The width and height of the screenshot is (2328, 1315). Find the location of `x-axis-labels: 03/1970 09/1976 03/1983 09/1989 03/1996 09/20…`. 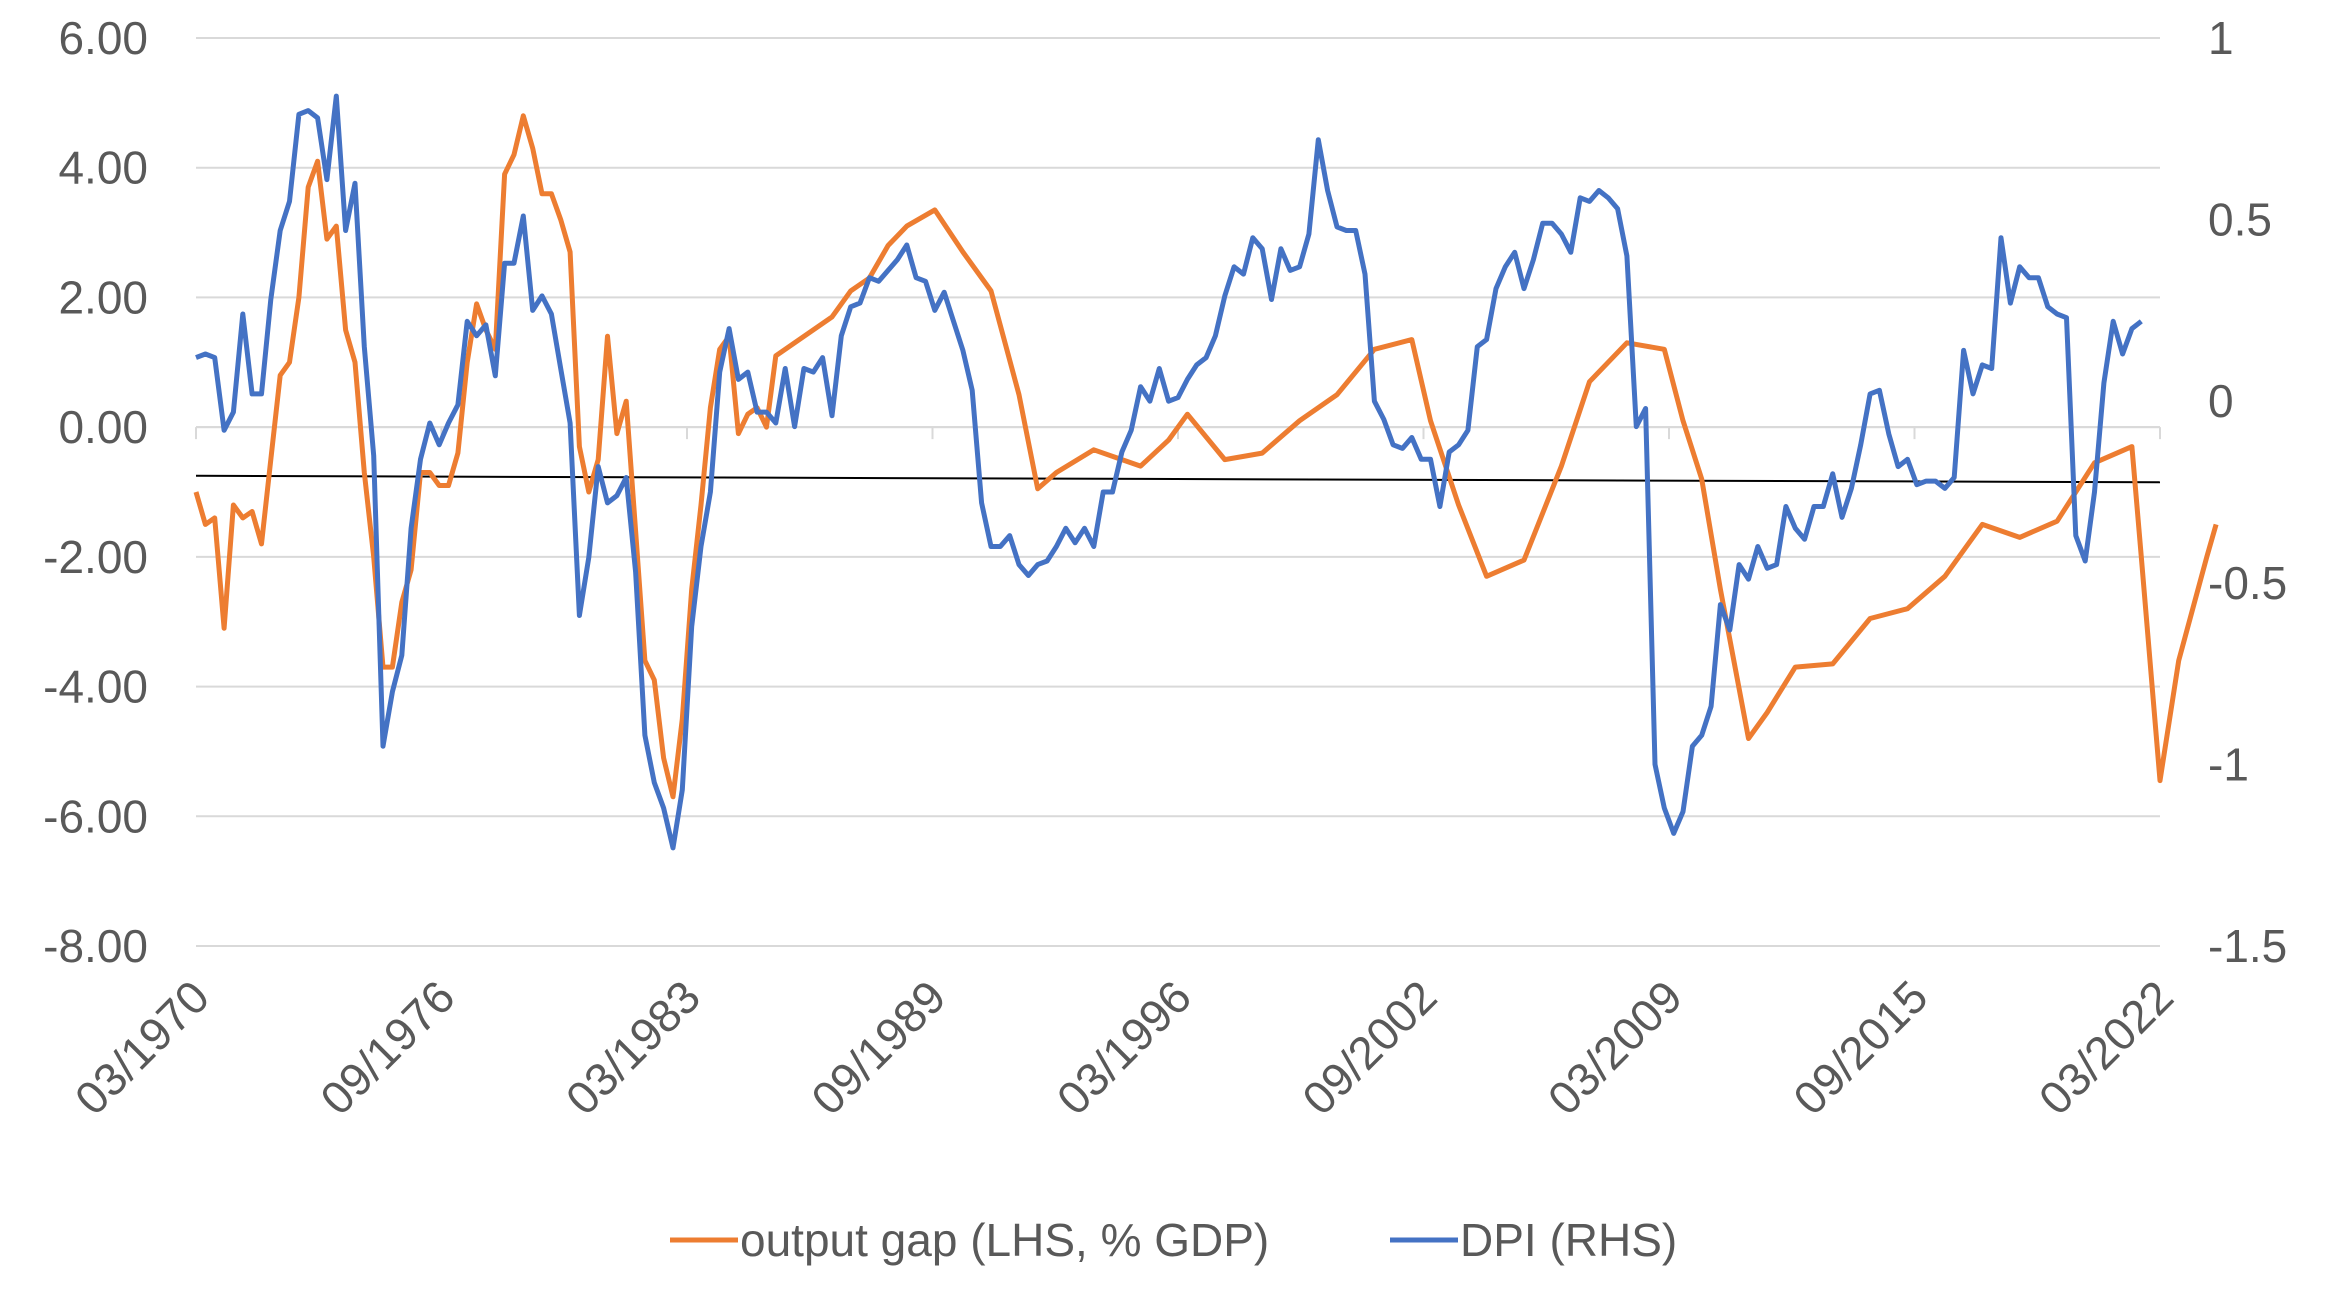

x-axis-labels: 03/1970 09/1976 03/1983 09/1989 03/1996 09/20… is located at coordinates (1124, 1047).